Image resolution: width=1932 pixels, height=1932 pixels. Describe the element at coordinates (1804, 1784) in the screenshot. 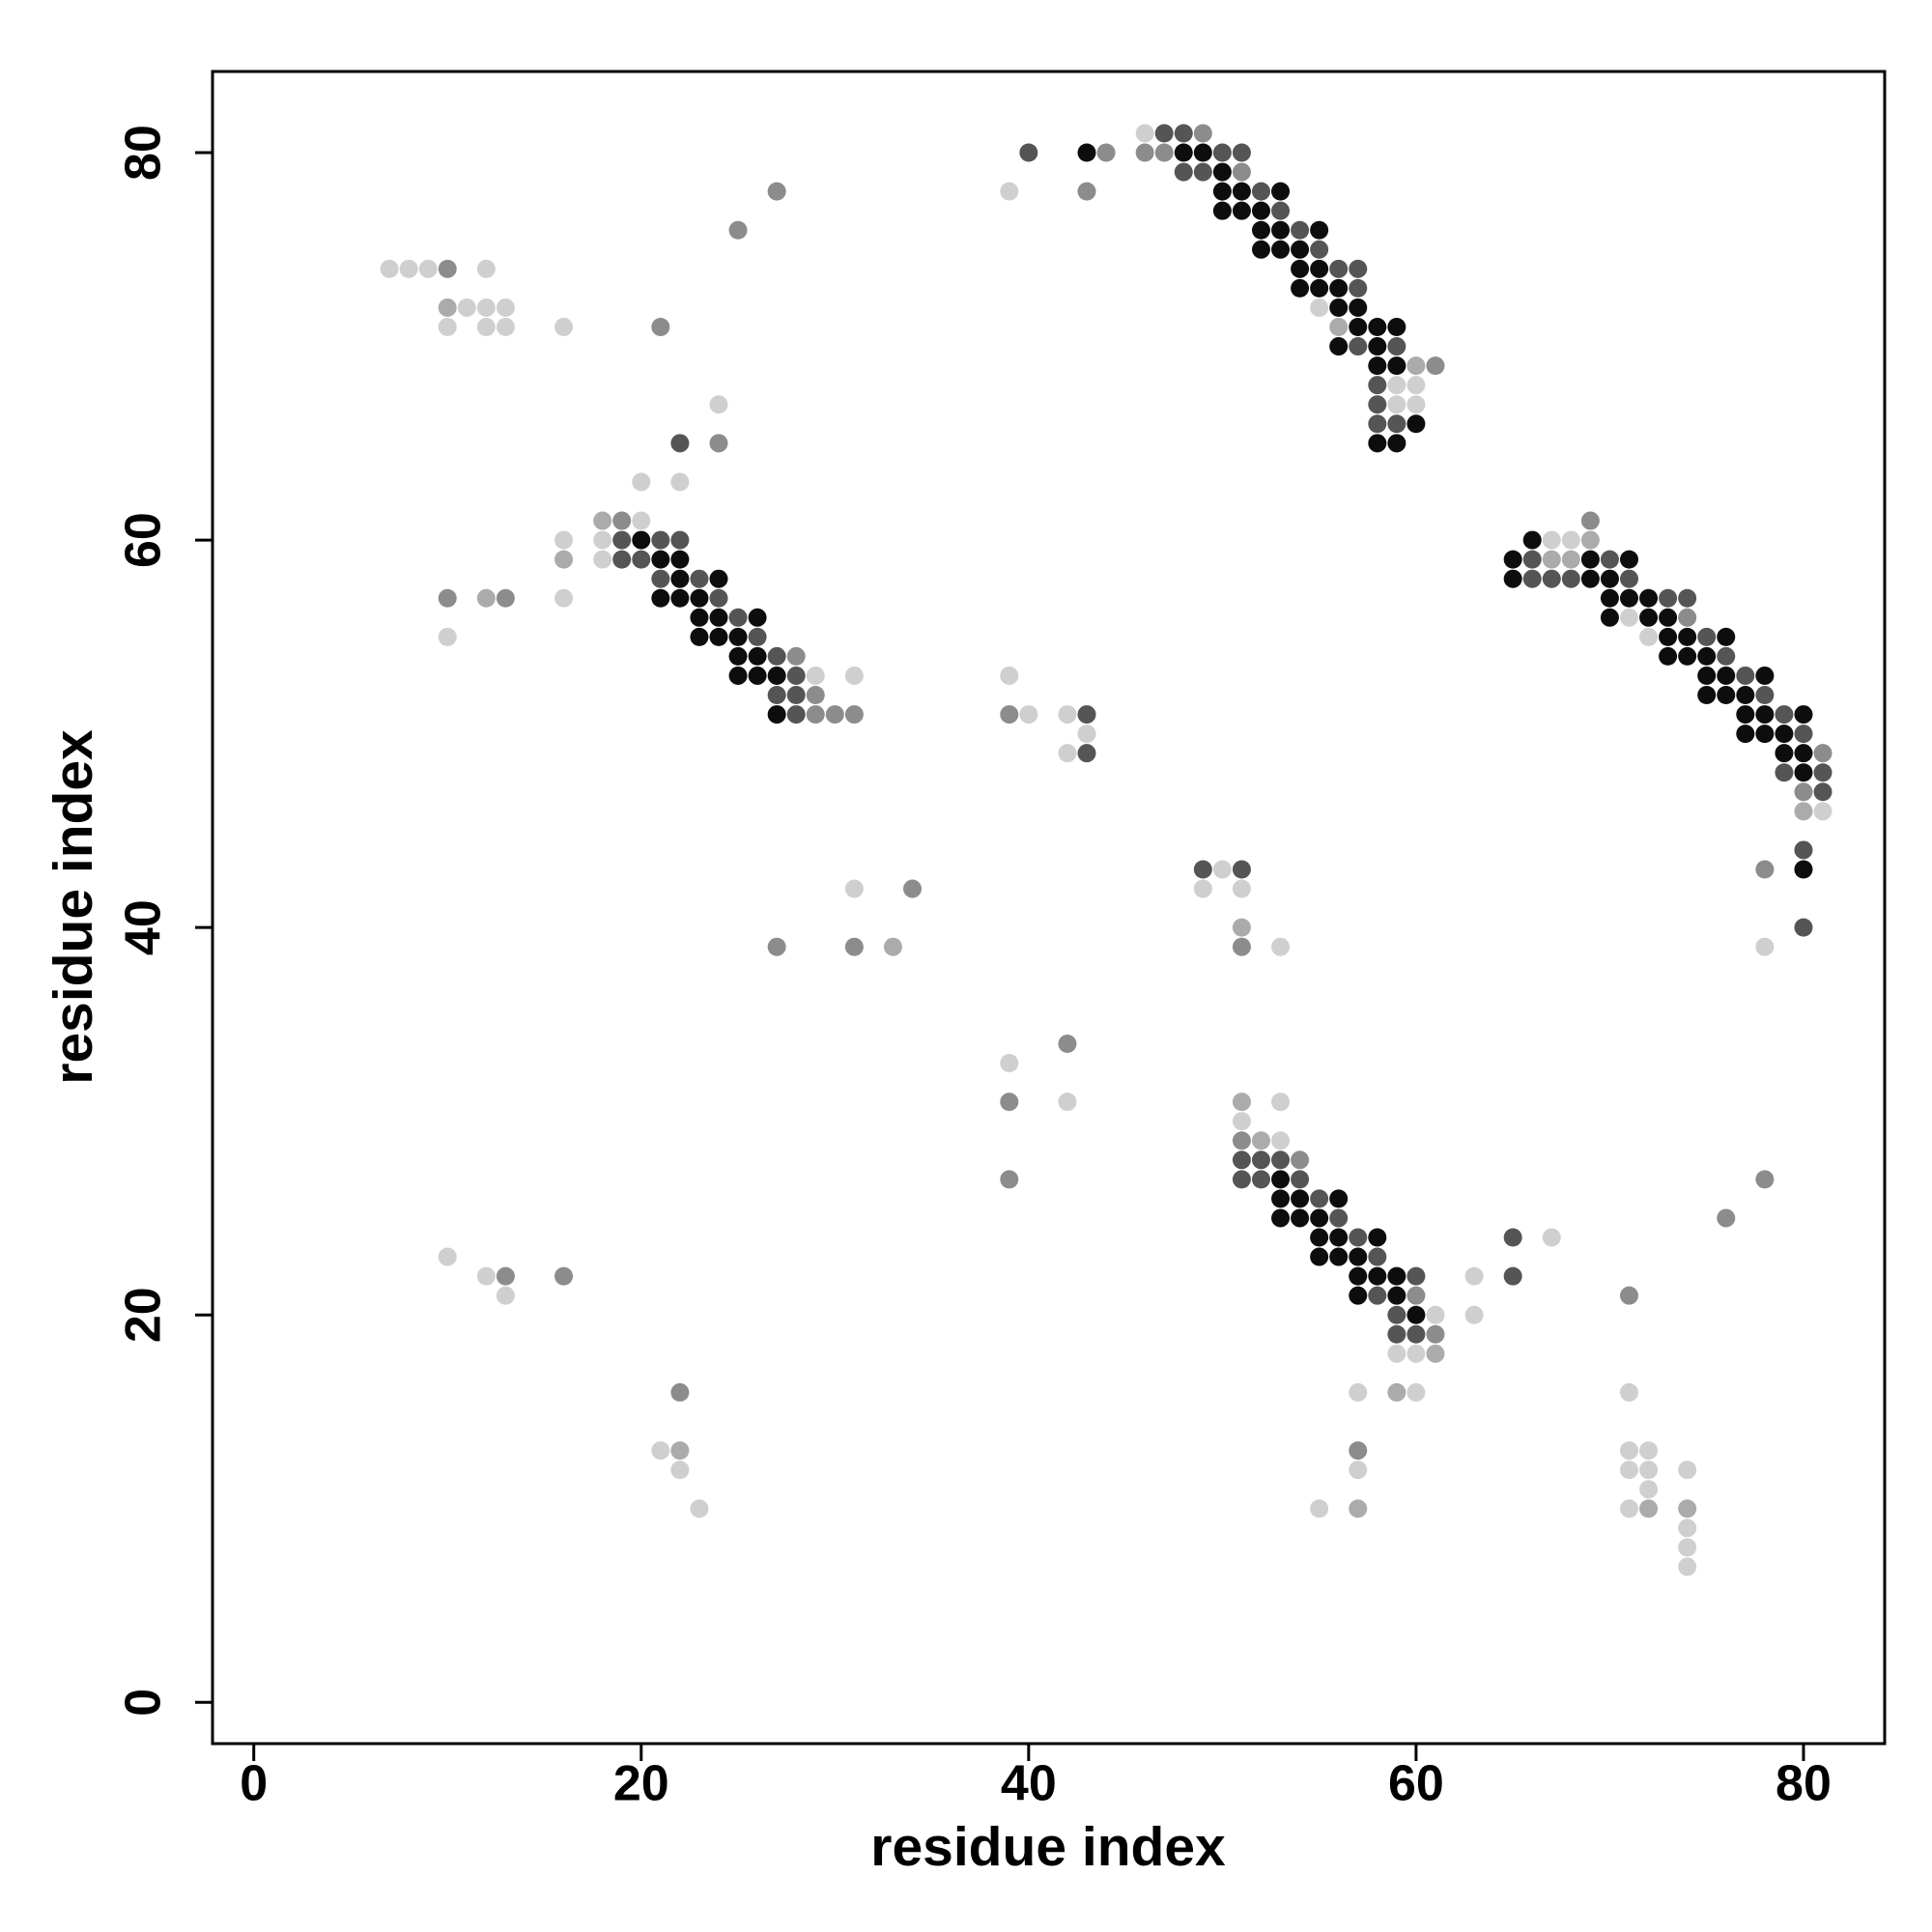

I see `x-tick-label: 80` at that location.